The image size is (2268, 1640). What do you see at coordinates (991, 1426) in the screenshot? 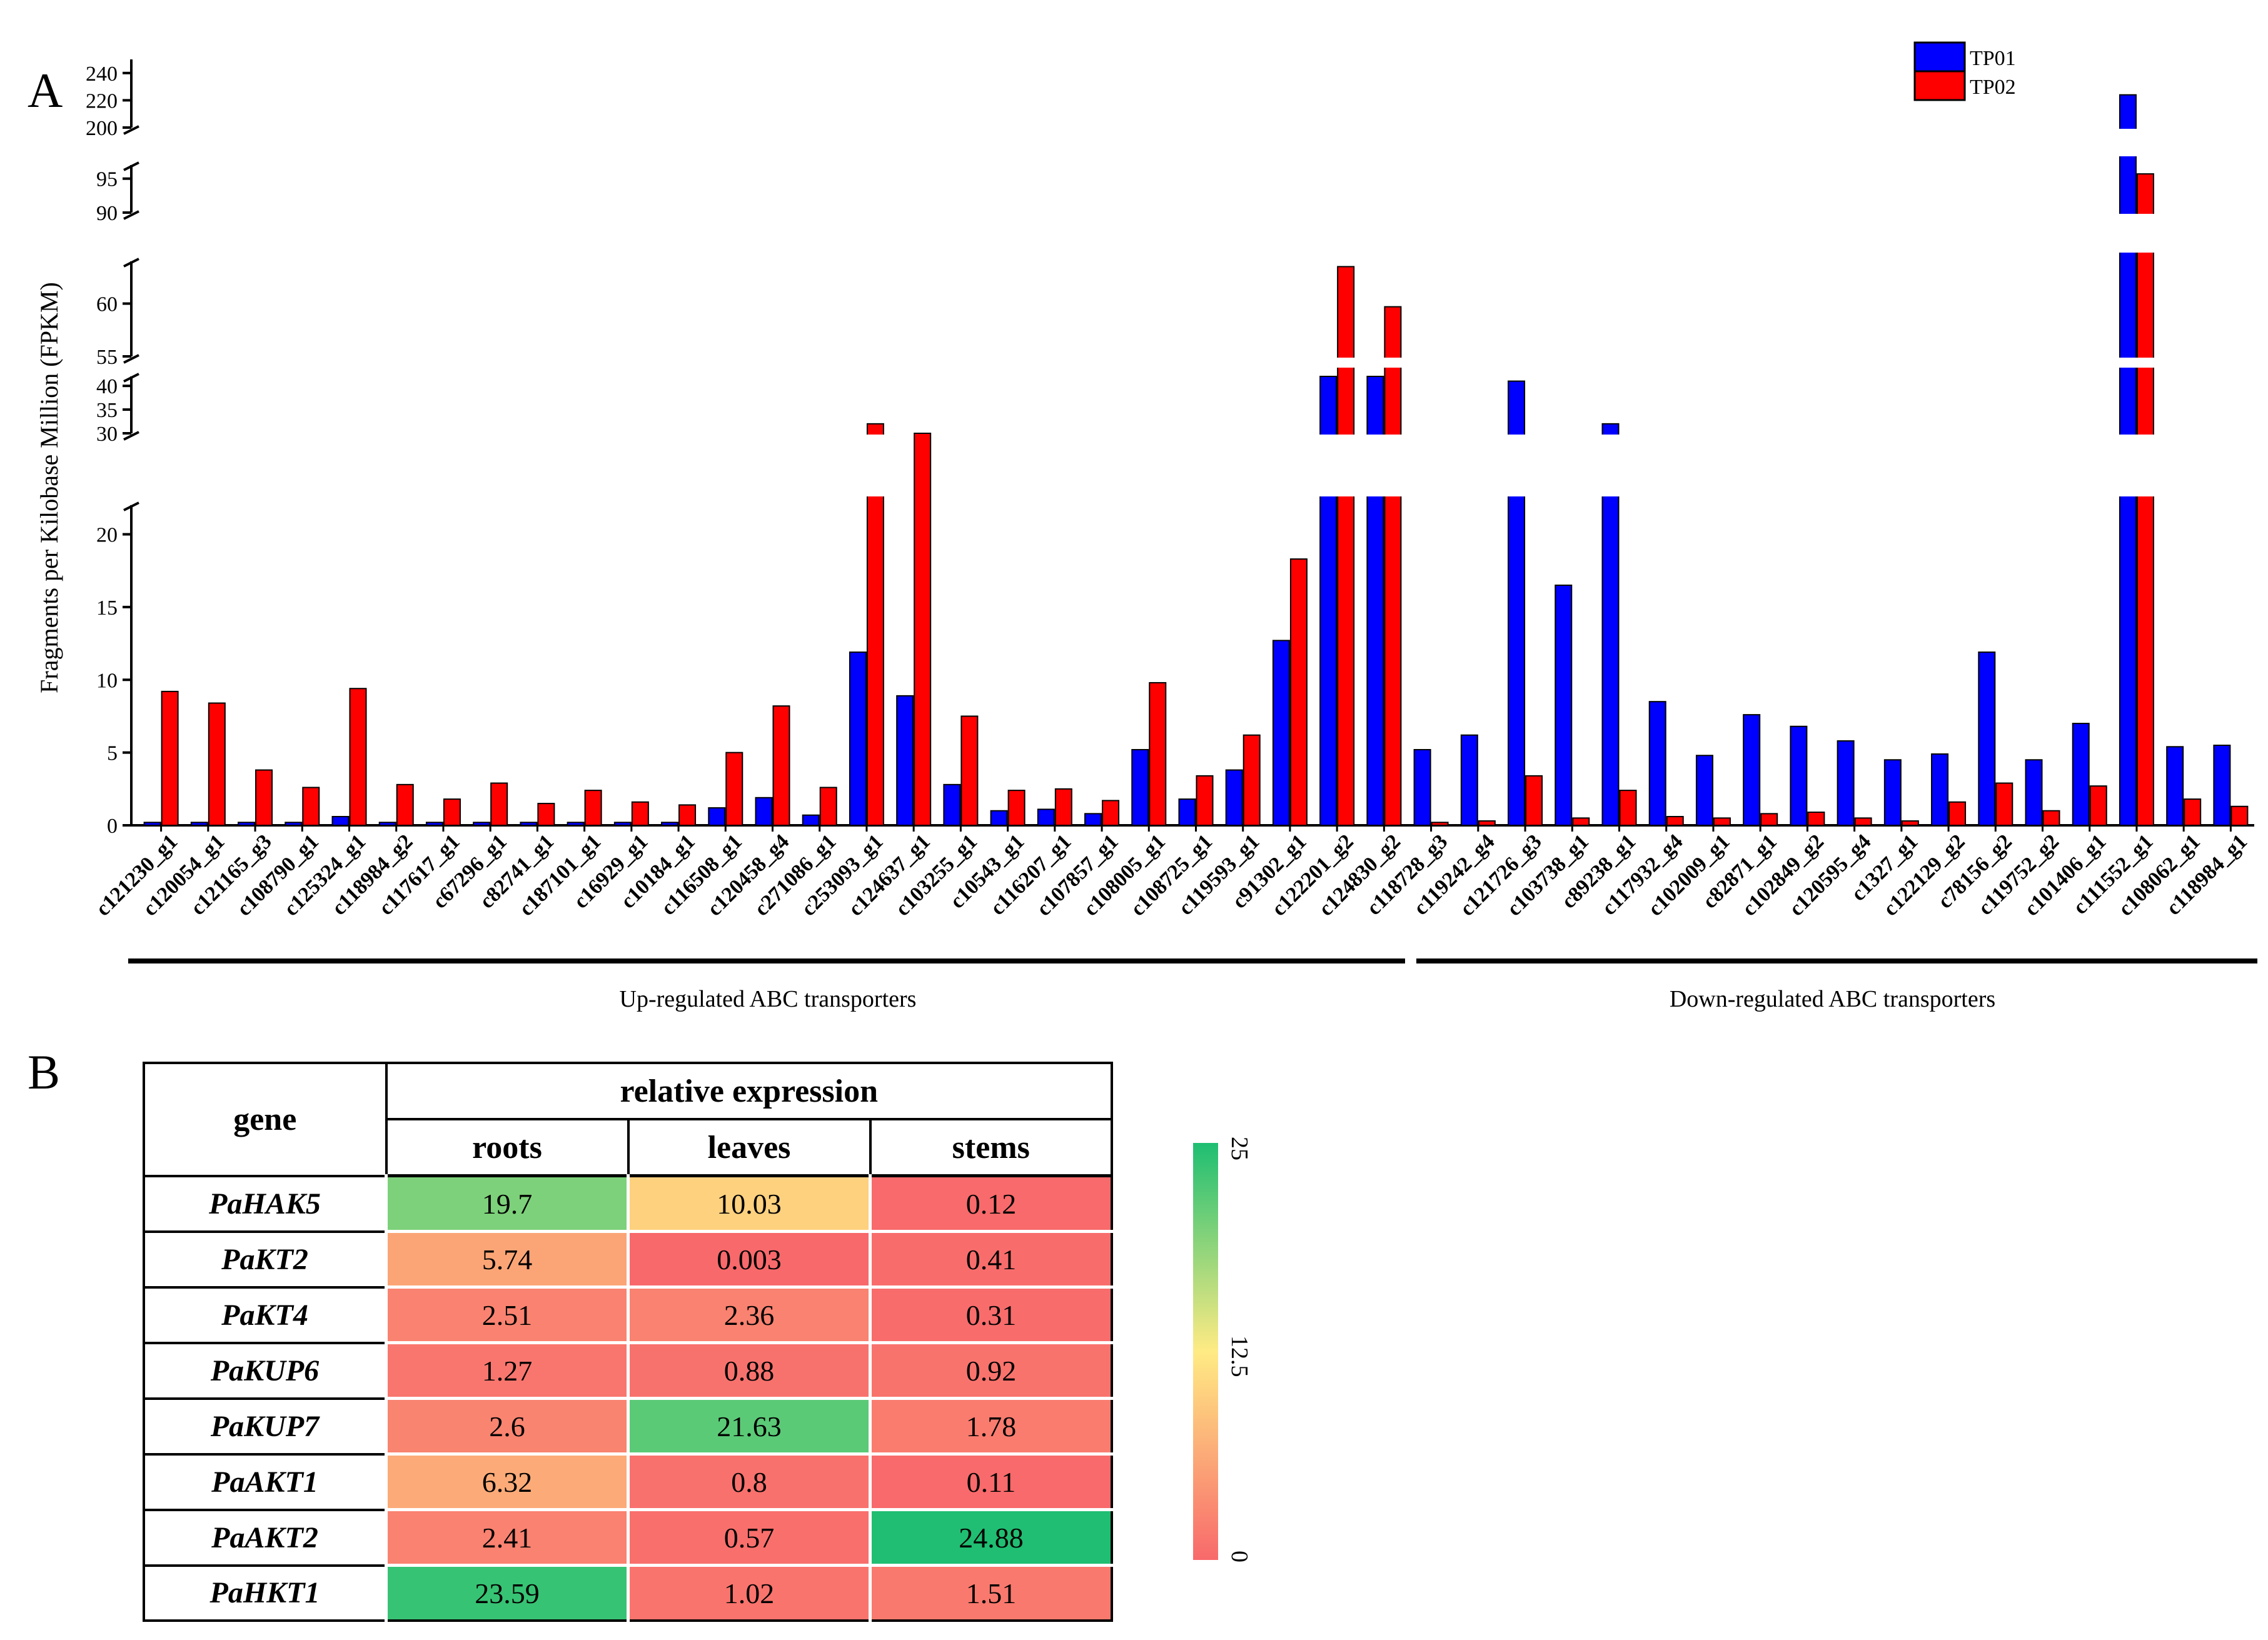
I see `expression-value-cell: 1.78` at bounding box center [991, 1426].